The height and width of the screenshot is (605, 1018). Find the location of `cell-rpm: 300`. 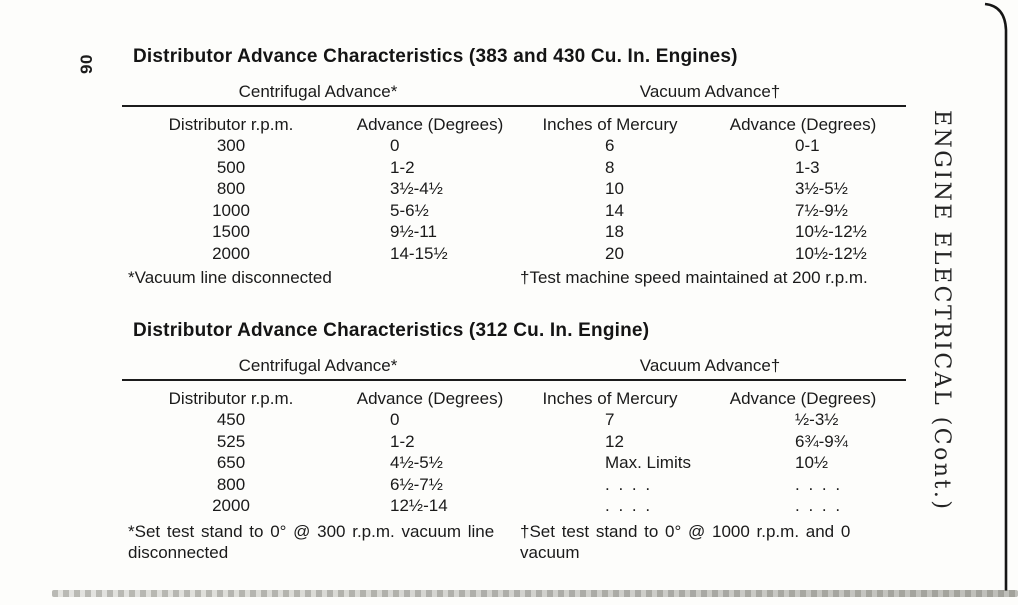

cell-rpm: 300 is located at coordinates (231, 145).